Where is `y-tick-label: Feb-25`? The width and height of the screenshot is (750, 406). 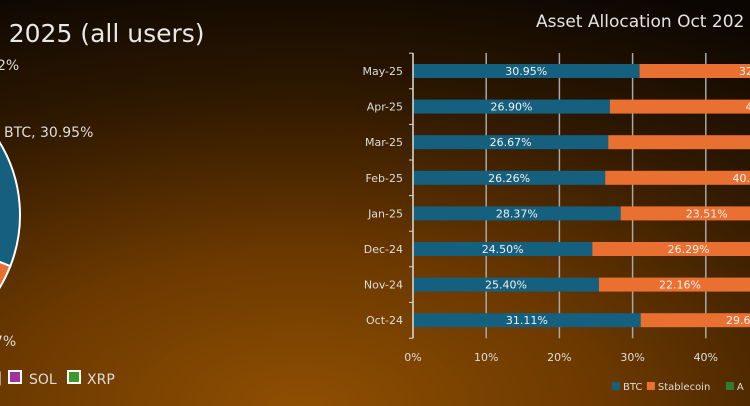
y-tick-label: Feb-25 is located at coordinates (384, 178).